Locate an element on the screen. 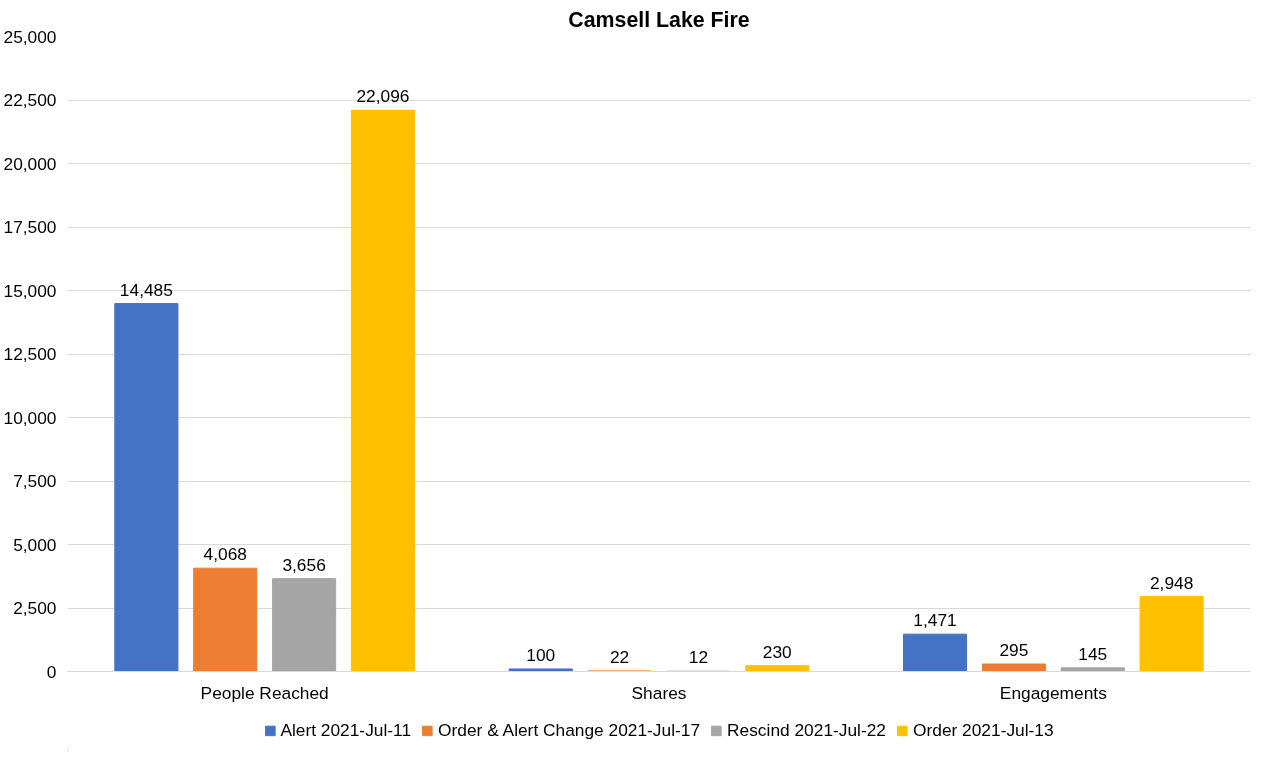  y-tick-label: 0 is located at coordinates (51, 671).